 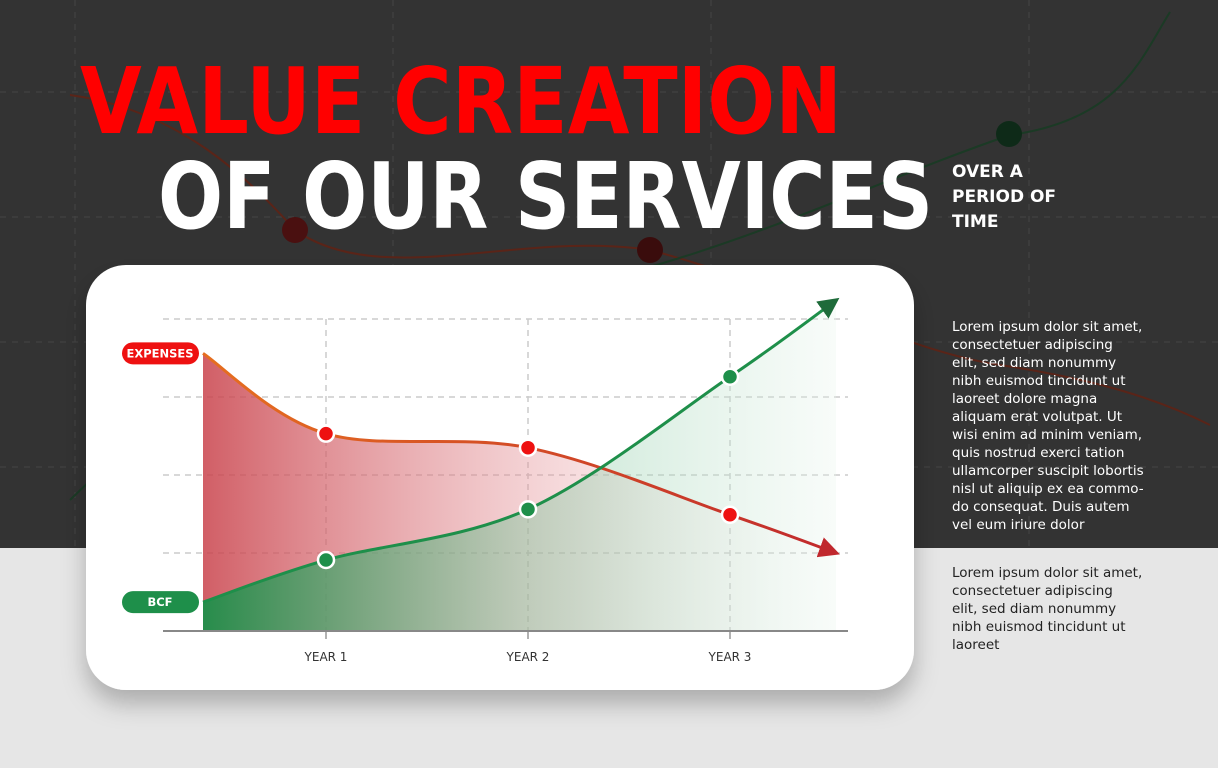 What do you see at coordinates (988, 172) in the screenshot?
I see `side-title-line: OVER A` at bounding box center [988, 172].